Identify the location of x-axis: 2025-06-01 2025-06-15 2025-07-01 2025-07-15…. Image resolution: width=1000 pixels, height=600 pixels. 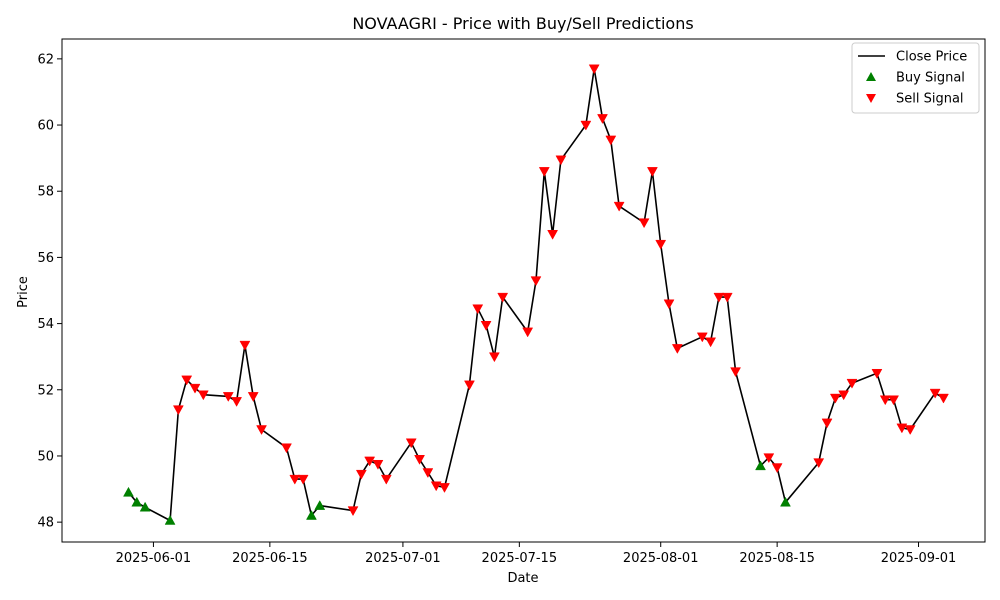
(536, 554).